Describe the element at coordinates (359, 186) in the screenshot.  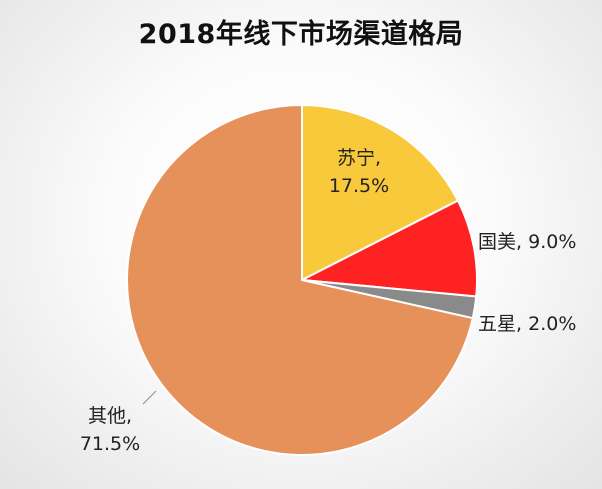
I see `slice-value-suning: 17.5%` at that location.